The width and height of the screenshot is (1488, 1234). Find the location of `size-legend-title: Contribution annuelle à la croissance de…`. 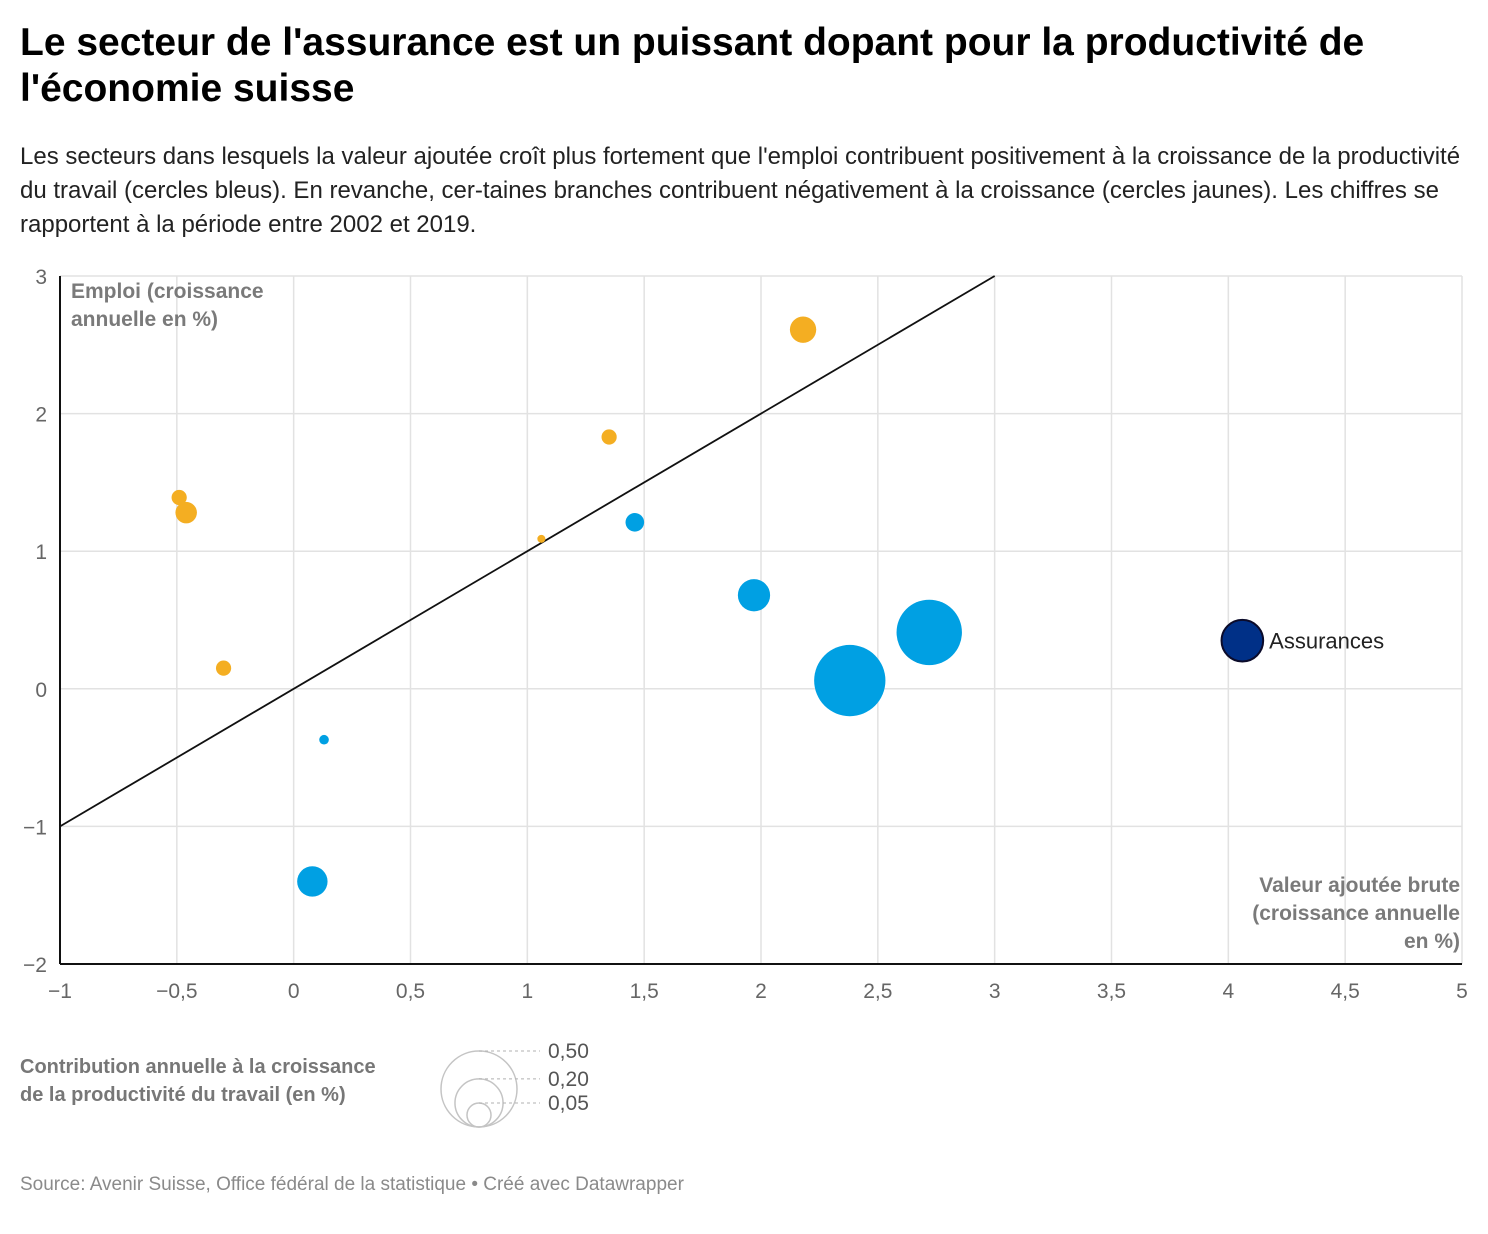

size-legend-title: Contribution annuelle à la croissance de… is located at coordinates (230, 1081).